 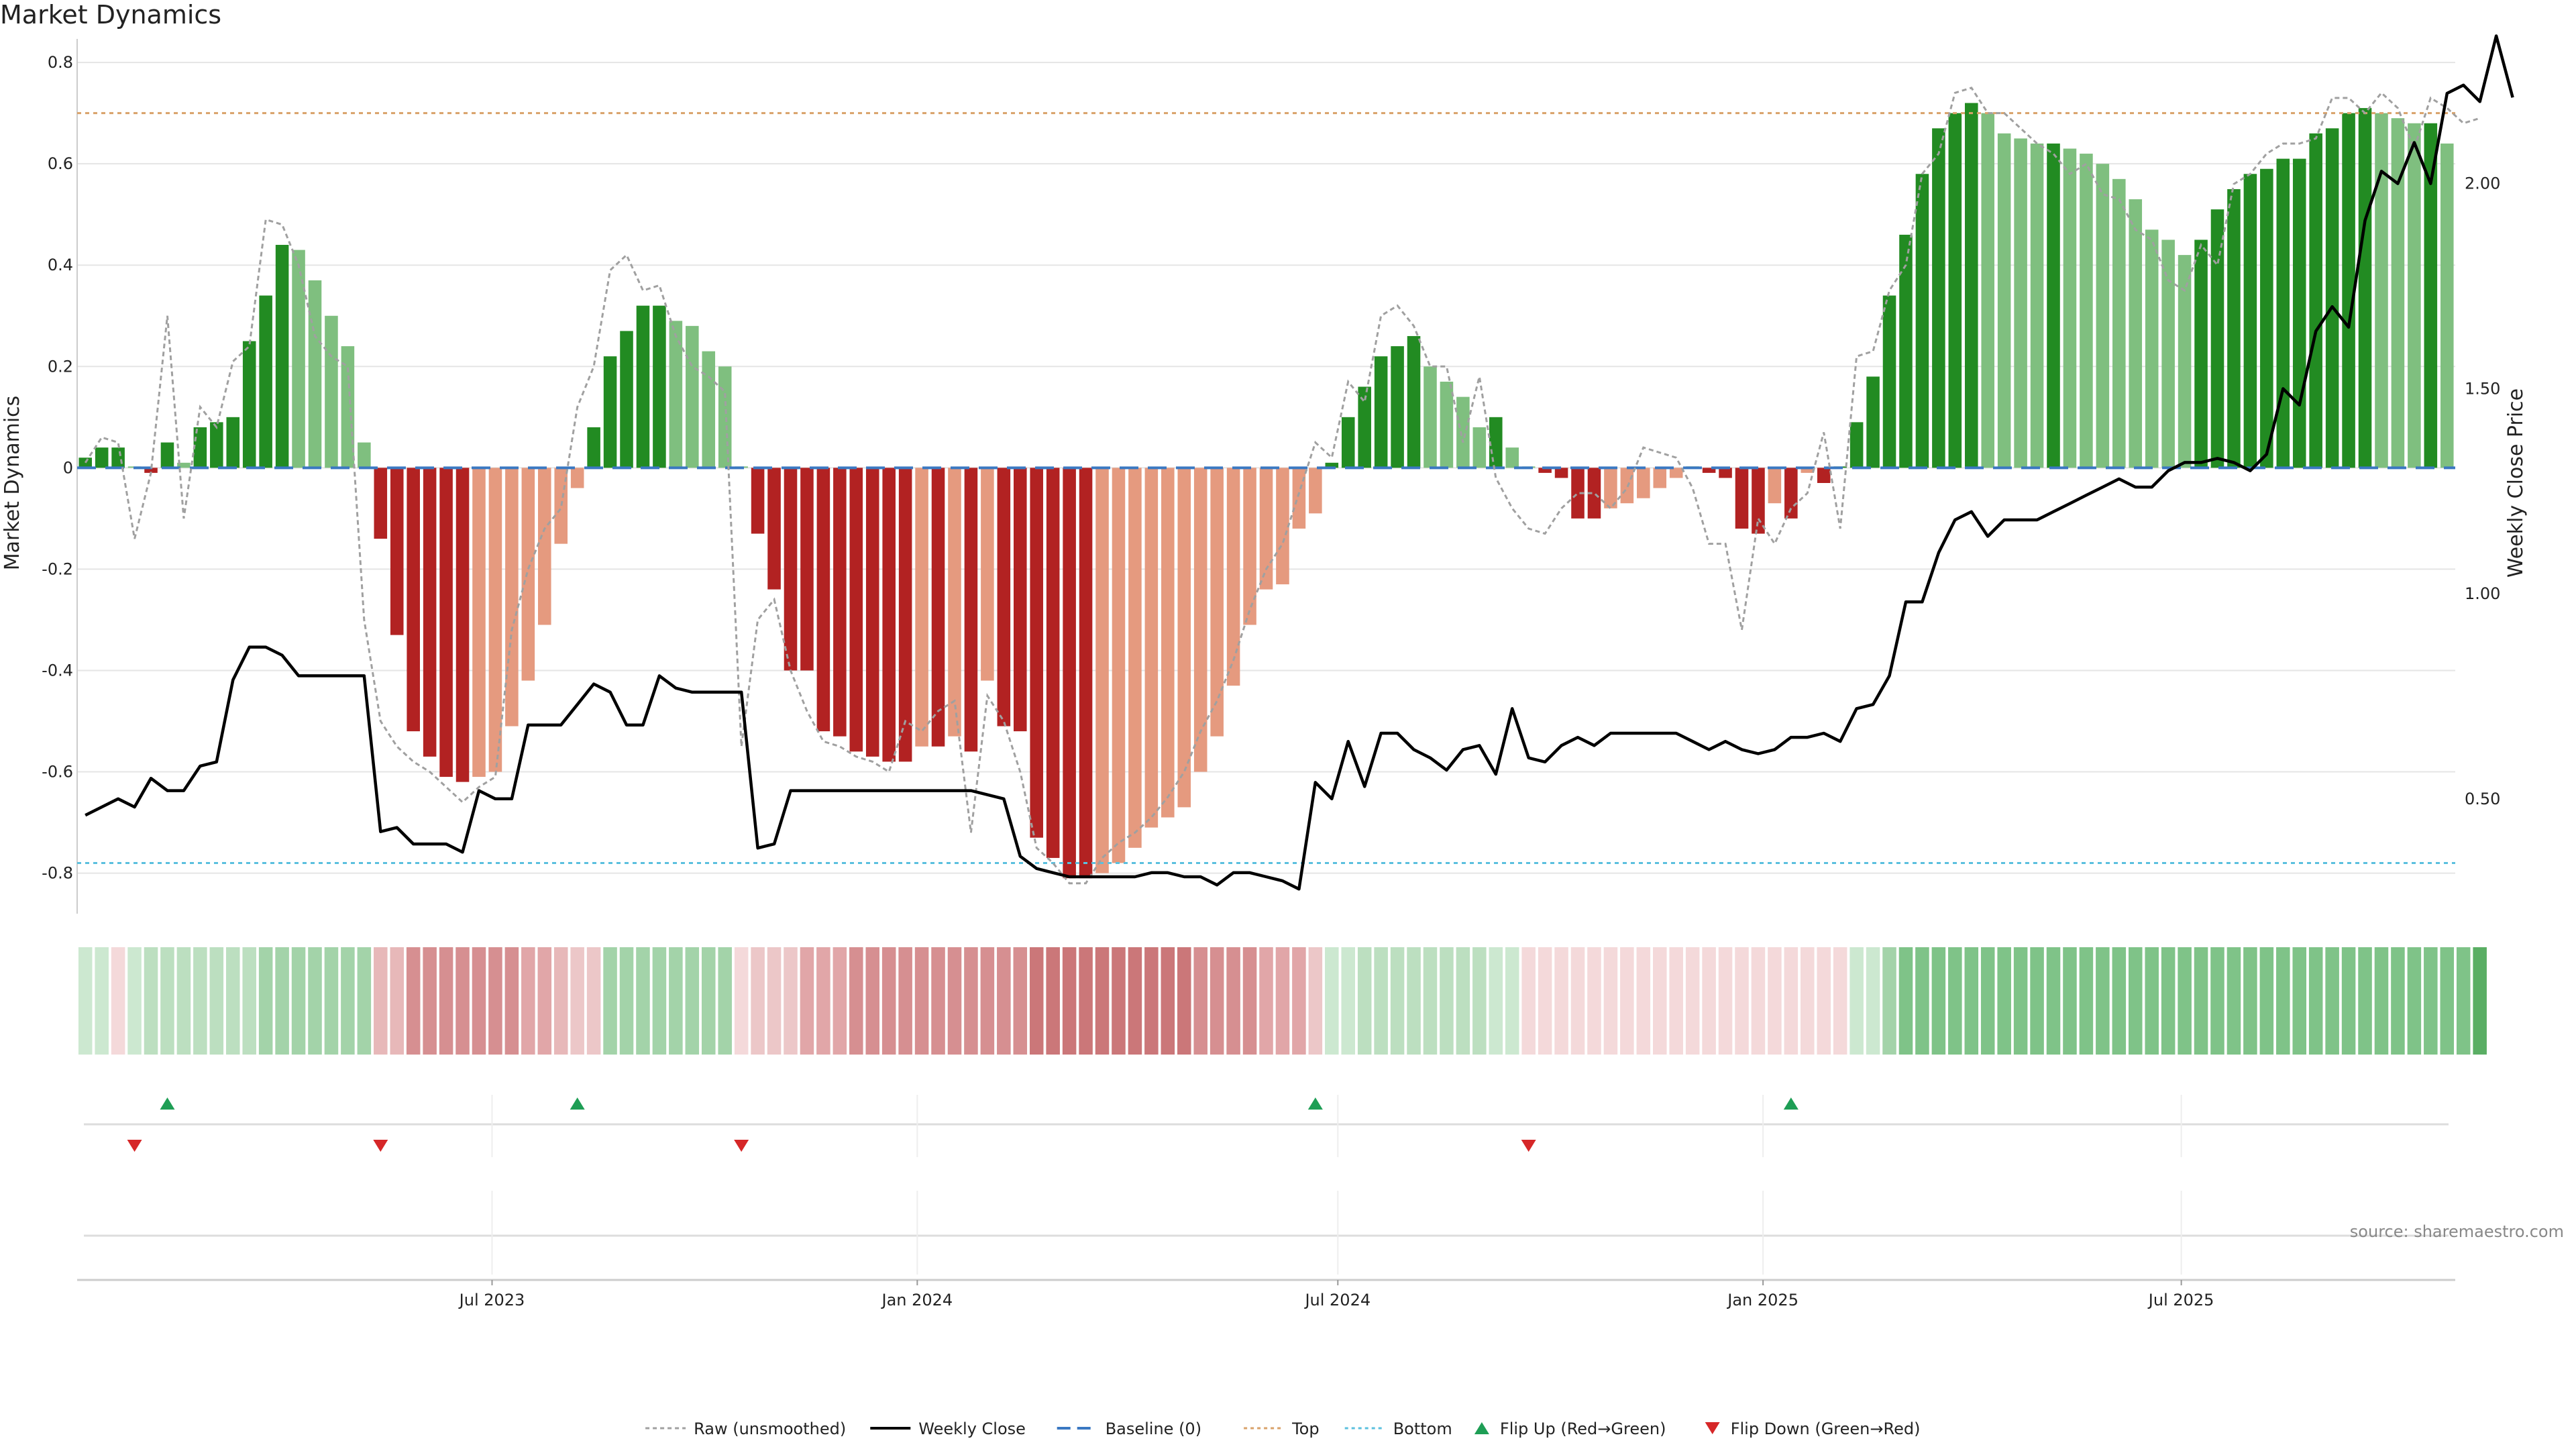 What do you see at coordinates (916, 1300) in the screenshot?
I see `x-tick-label: Jan 2024` at bounding box center [916, 1300].